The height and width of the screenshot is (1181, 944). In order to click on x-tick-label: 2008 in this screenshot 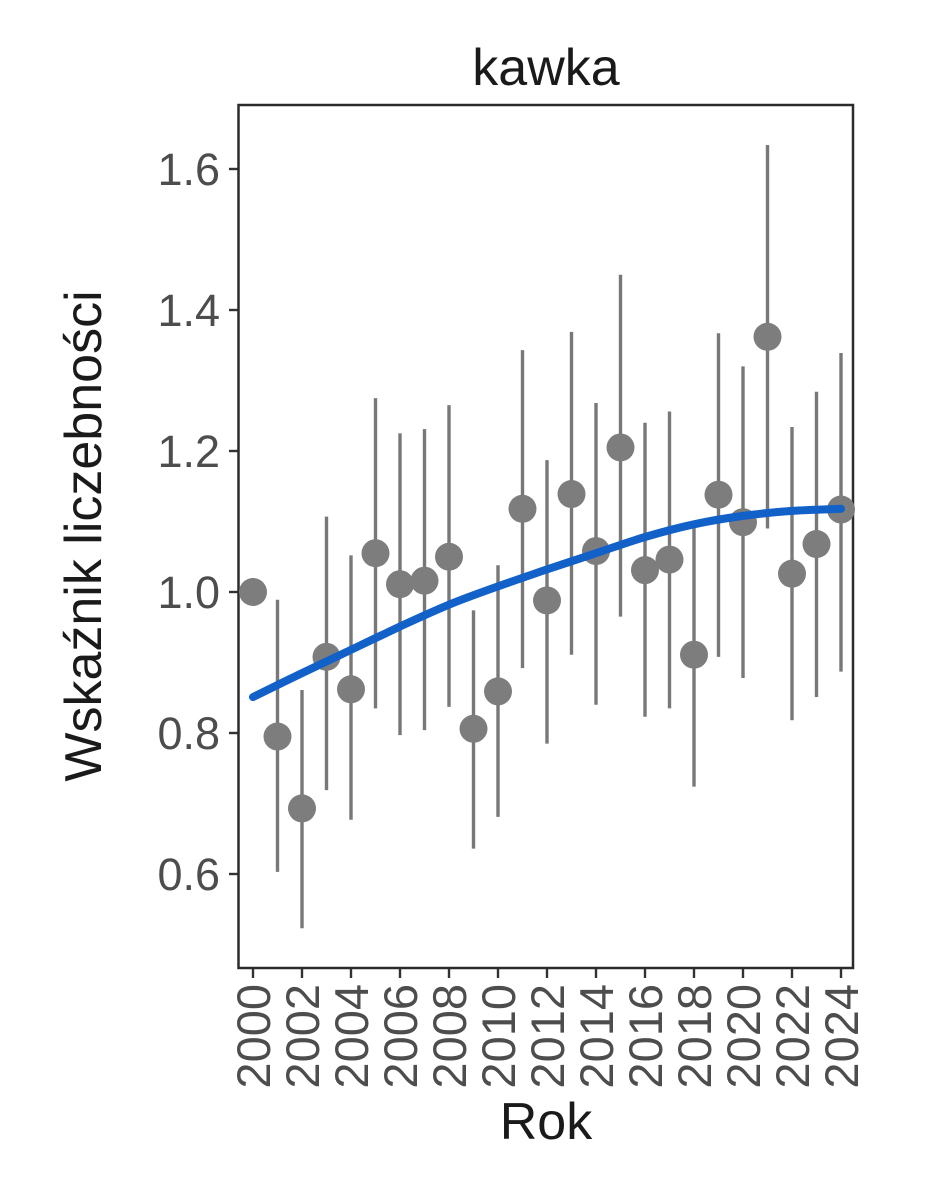, I will do `click(449, 1036)`.